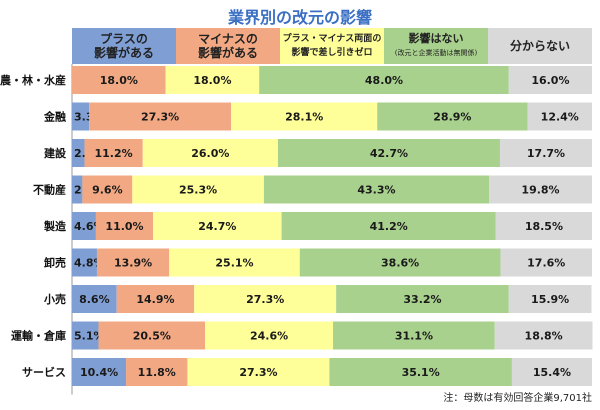 This screenshot has width=600, height=410. What do you see at coordinates (123, 53) in the screenshot?
I see `legend-positive-line2: 影響がある` at bounding box center [123, 53].